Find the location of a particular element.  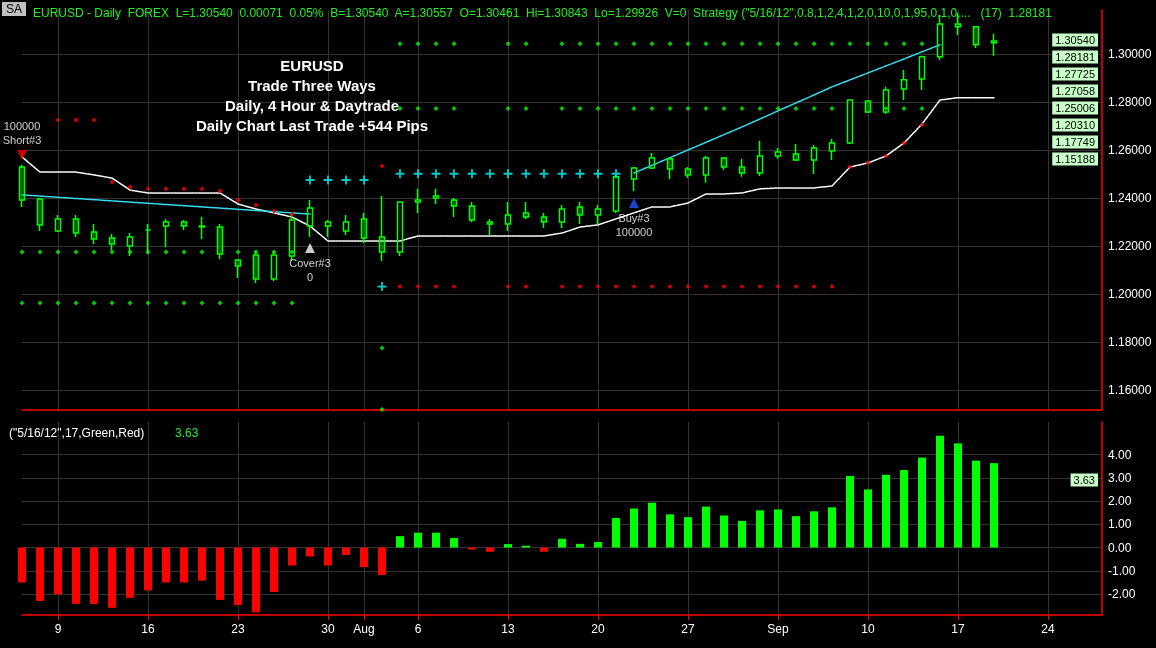

data-label: Cover#3 0 is located at coordinates (310, 269).